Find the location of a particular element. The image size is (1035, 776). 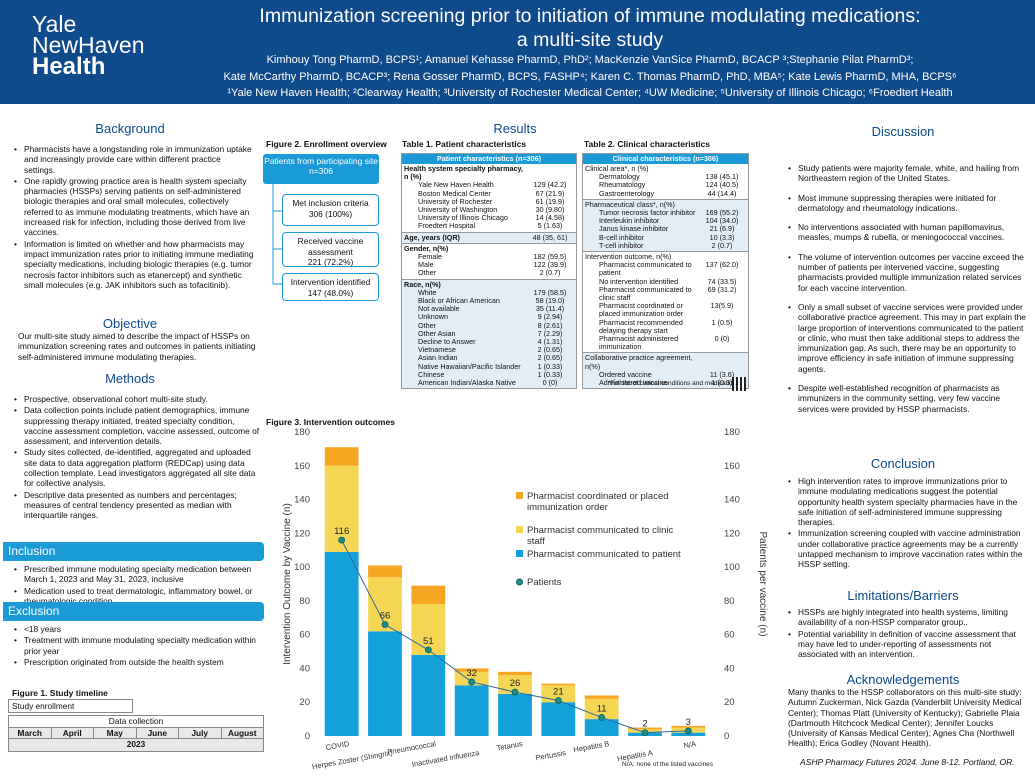

row-value: 2 (0.65) is located at coordinates (550, 358).